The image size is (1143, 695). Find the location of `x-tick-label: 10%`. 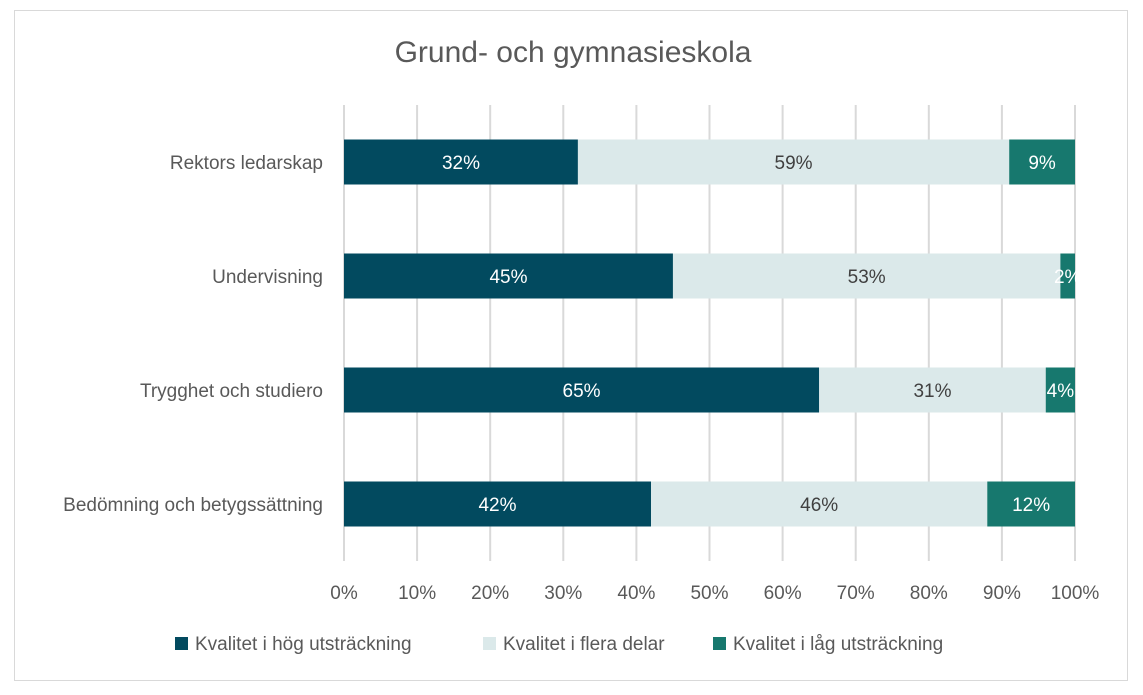

x-tick-label: 10% is located at coordinates (417, 593).